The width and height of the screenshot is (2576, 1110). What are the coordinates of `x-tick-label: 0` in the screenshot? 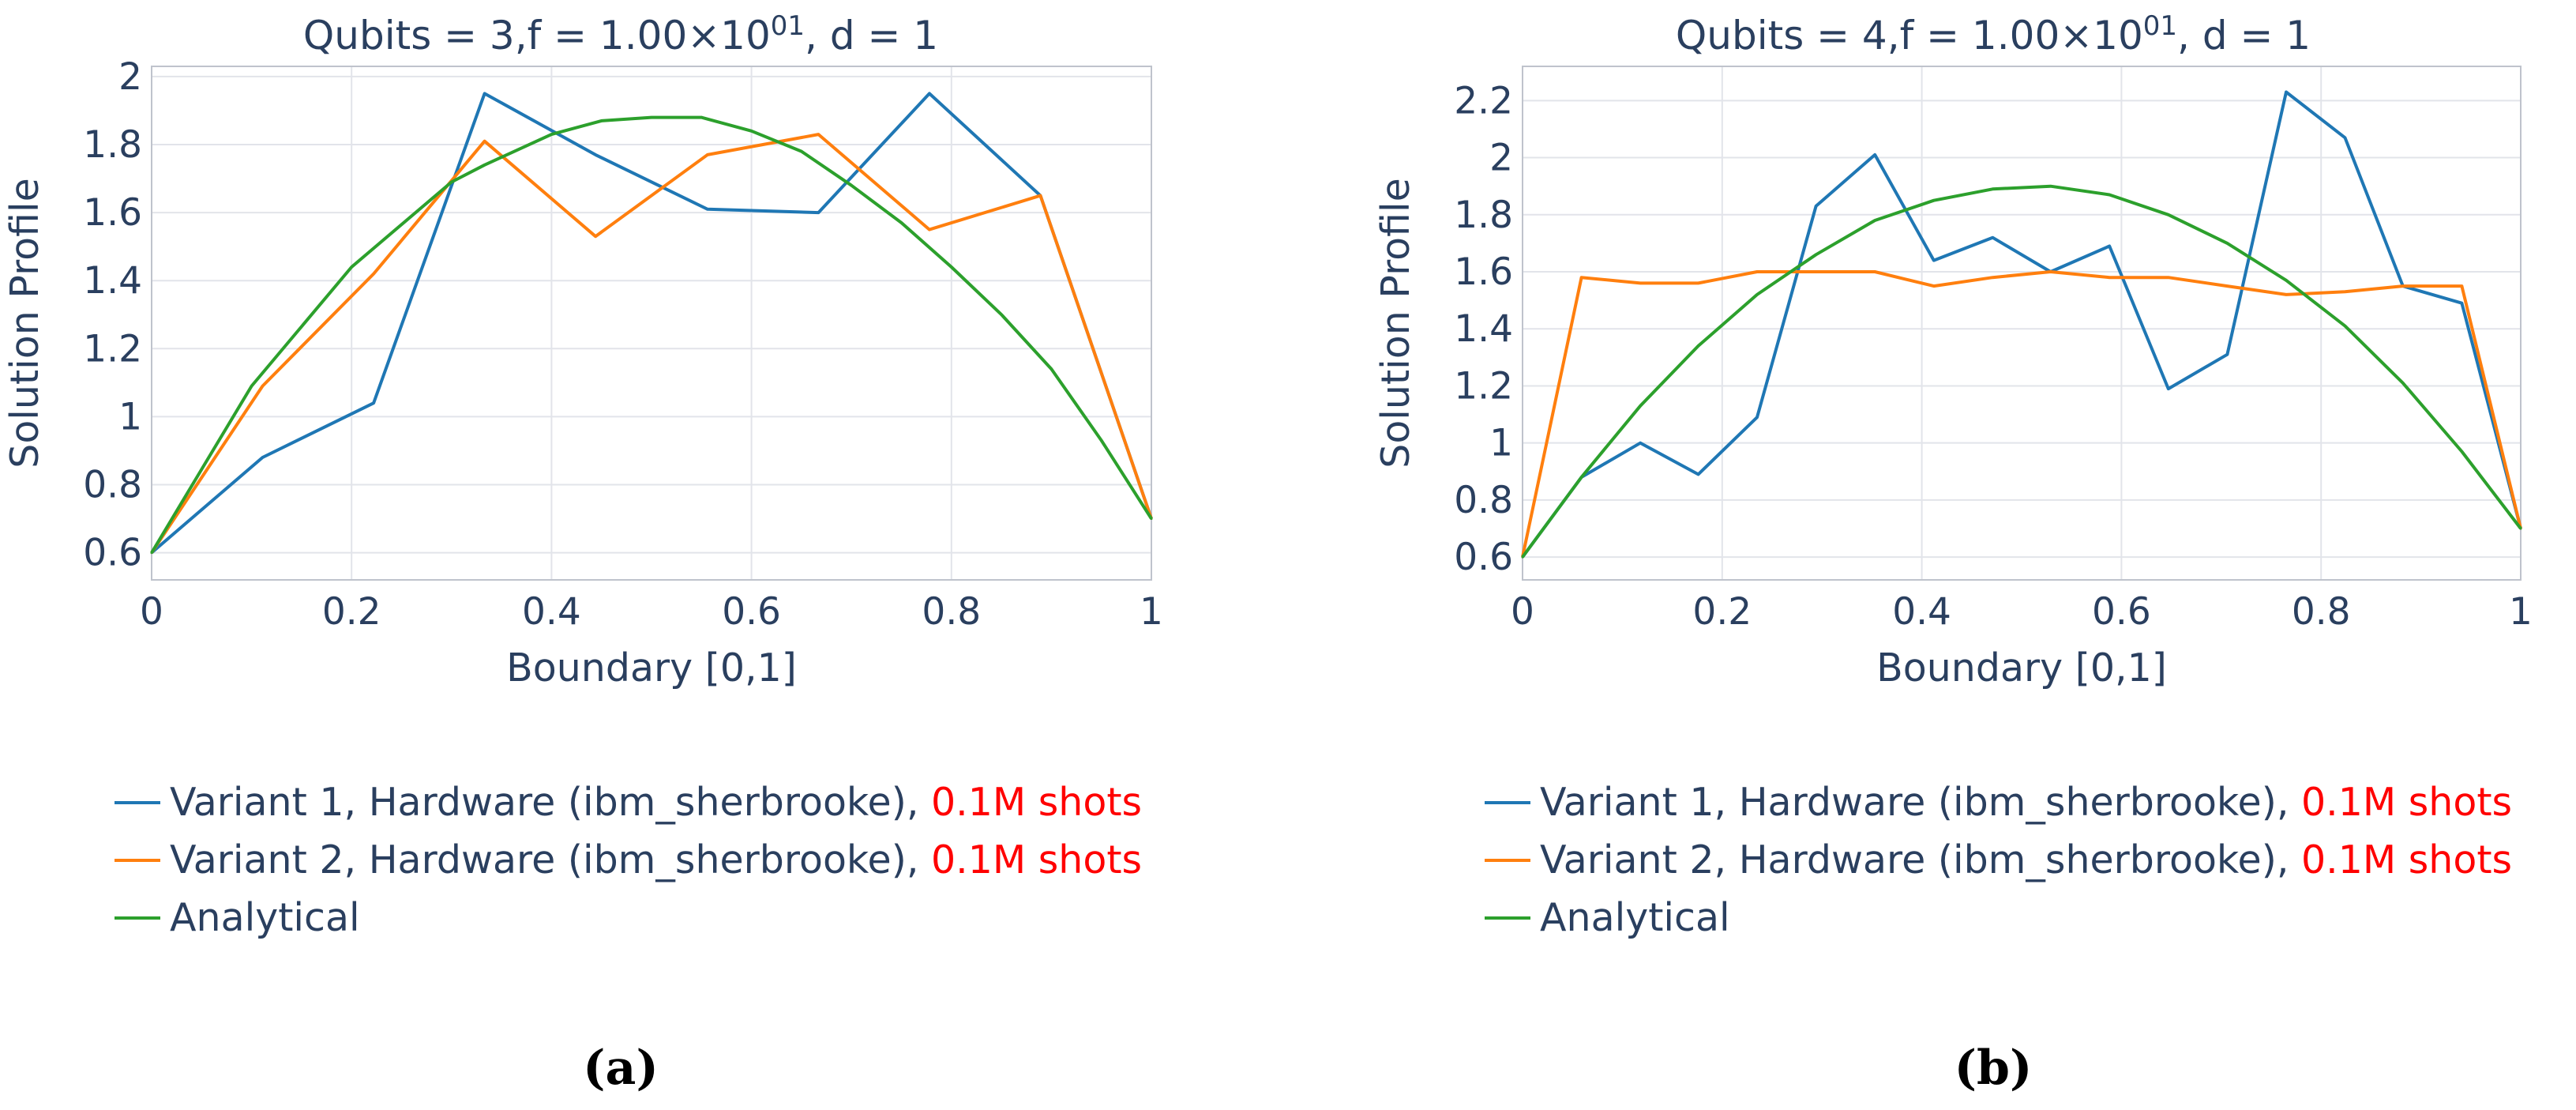 It's located at (151, 612).